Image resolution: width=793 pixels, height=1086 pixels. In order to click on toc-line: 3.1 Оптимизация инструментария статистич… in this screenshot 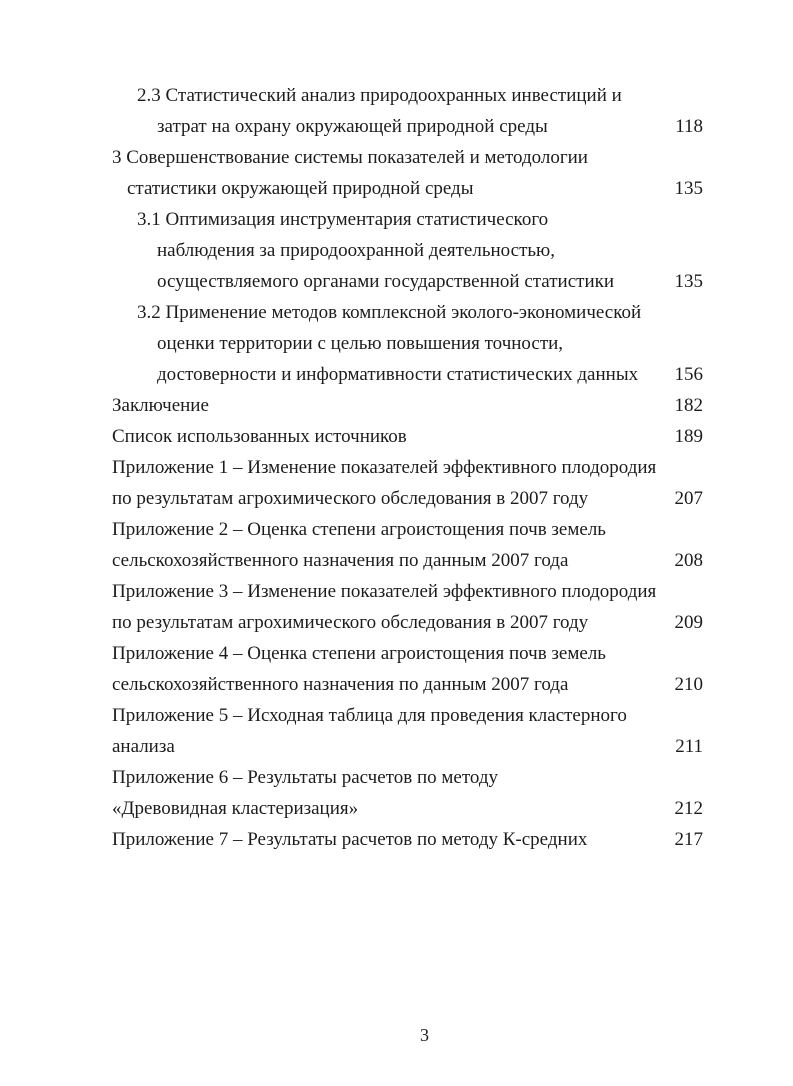, I will do `click(407, 219)`.